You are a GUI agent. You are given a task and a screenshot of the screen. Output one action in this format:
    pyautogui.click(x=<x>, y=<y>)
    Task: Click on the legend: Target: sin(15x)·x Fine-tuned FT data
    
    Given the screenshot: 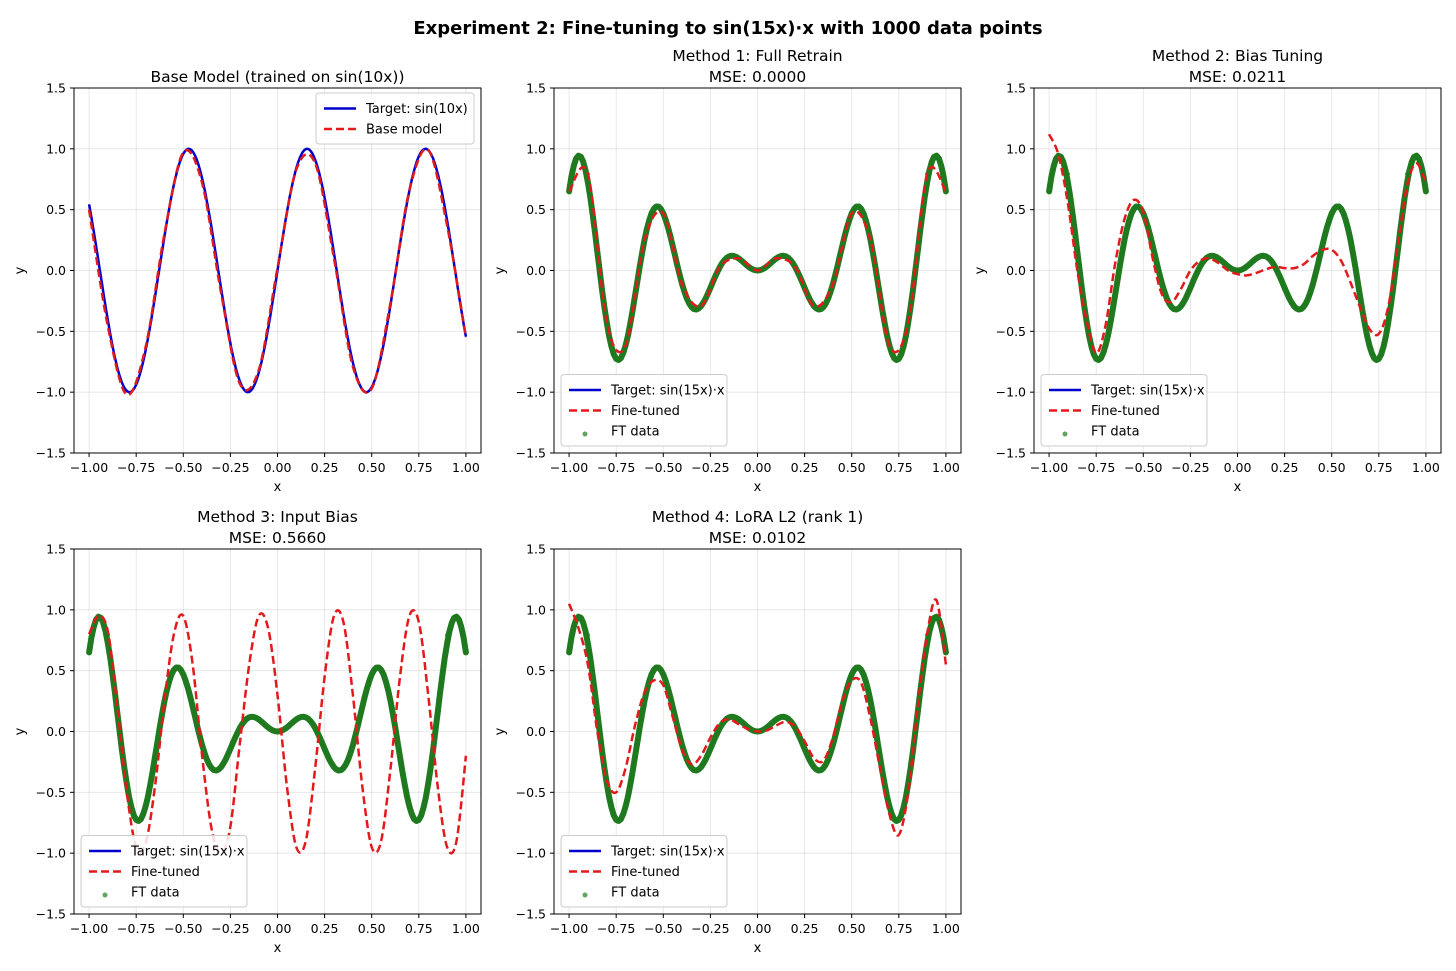 What is the action you would take?
    pyautogui.click(x=164, y=871)
    